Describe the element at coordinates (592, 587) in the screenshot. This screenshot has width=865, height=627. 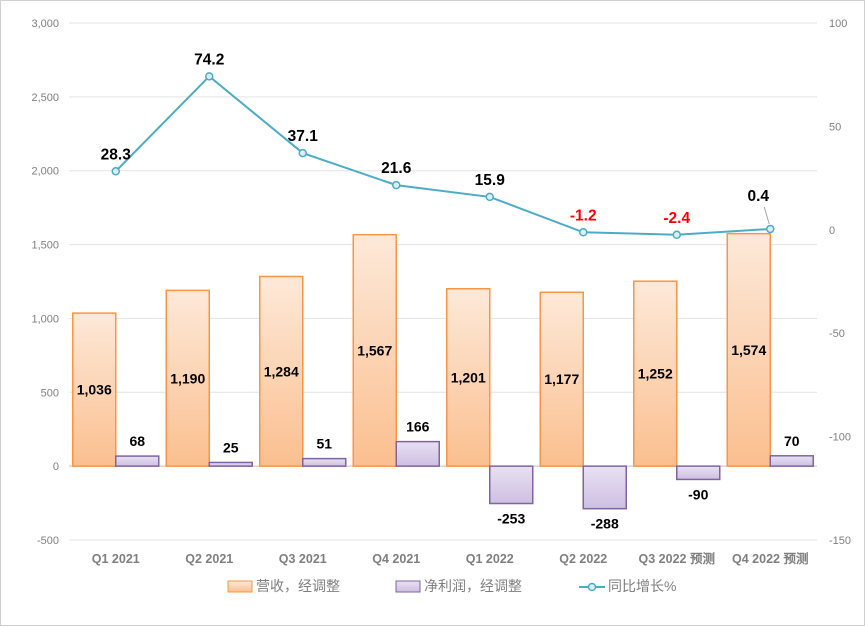
I see `legend-line-marker` at that location.